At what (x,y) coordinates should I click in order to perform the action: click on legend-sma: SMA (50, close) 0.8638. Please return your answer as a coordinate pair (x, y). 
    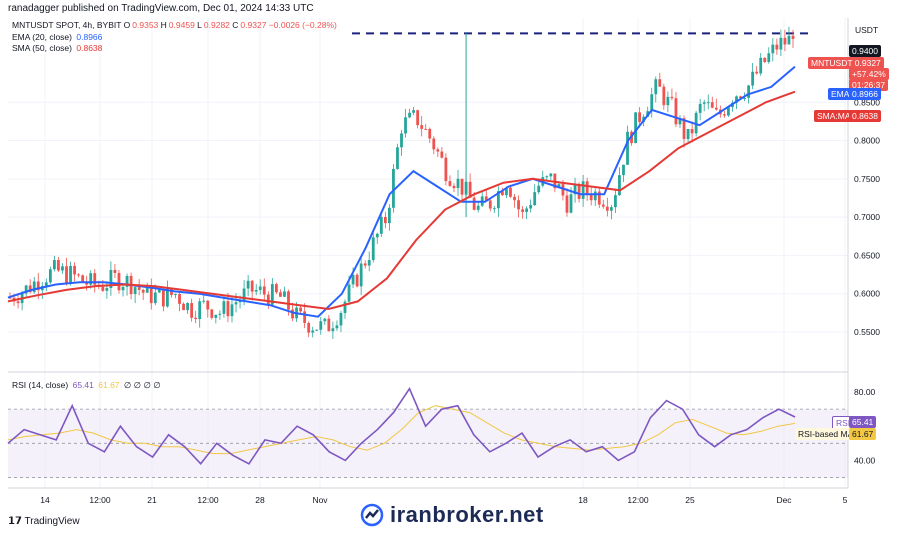
    Looking at the image, I should click on (57, 48).